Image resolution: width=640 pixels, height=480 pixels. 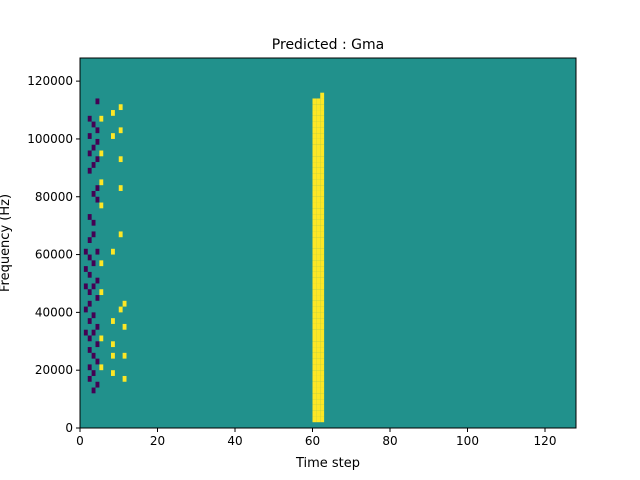 What do you see at coordinates (316, 438) in the screenshot?
I see `x-axis: 0 20 40 60 80 100 120` at bounding box center [316, 438].